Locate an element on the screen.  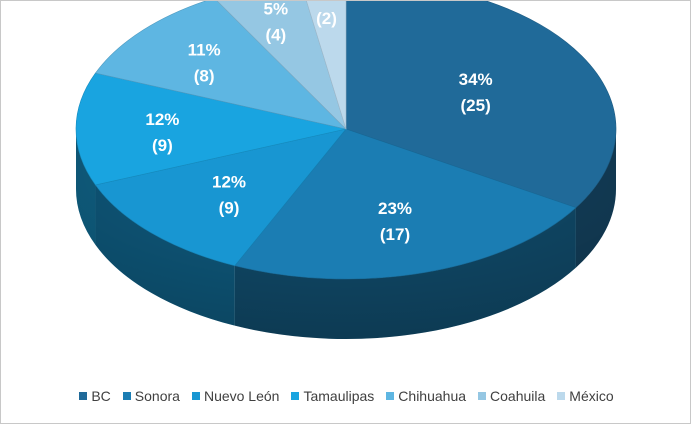
data-label-percent-sonora: 23% is located at coordinates (395, 208).